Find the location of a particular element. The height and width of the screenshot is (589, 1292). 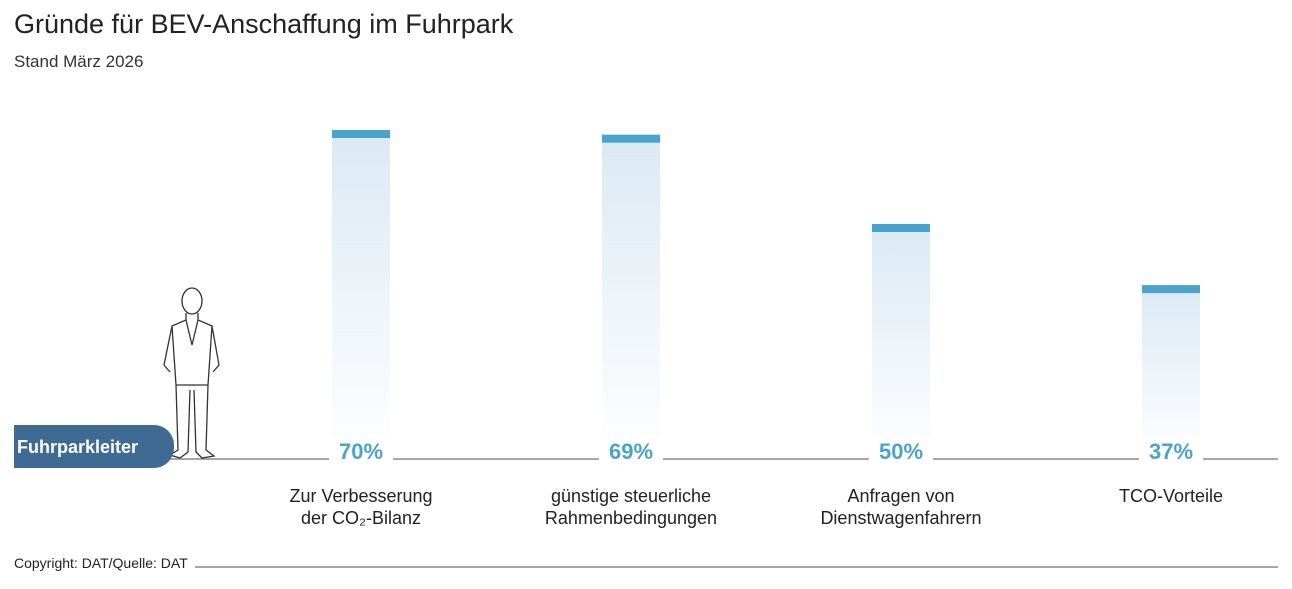

value-label: 37% is located at coordinates (1171, 451).